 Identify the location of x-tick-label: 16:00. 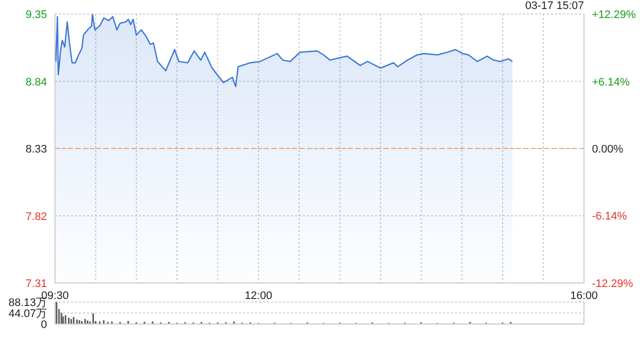
(584, 296).